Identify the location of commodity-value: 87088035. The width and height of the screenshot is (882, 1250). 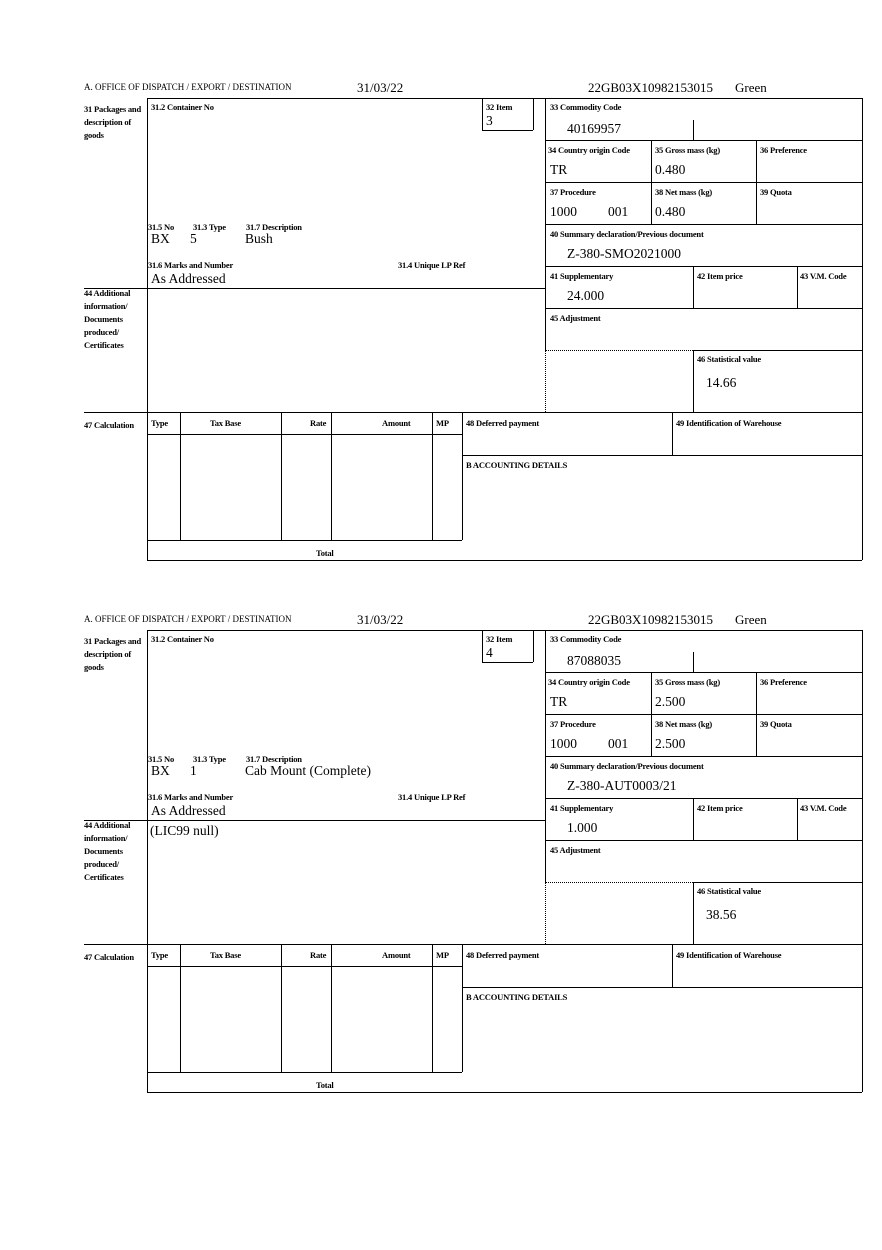
(594, 660).